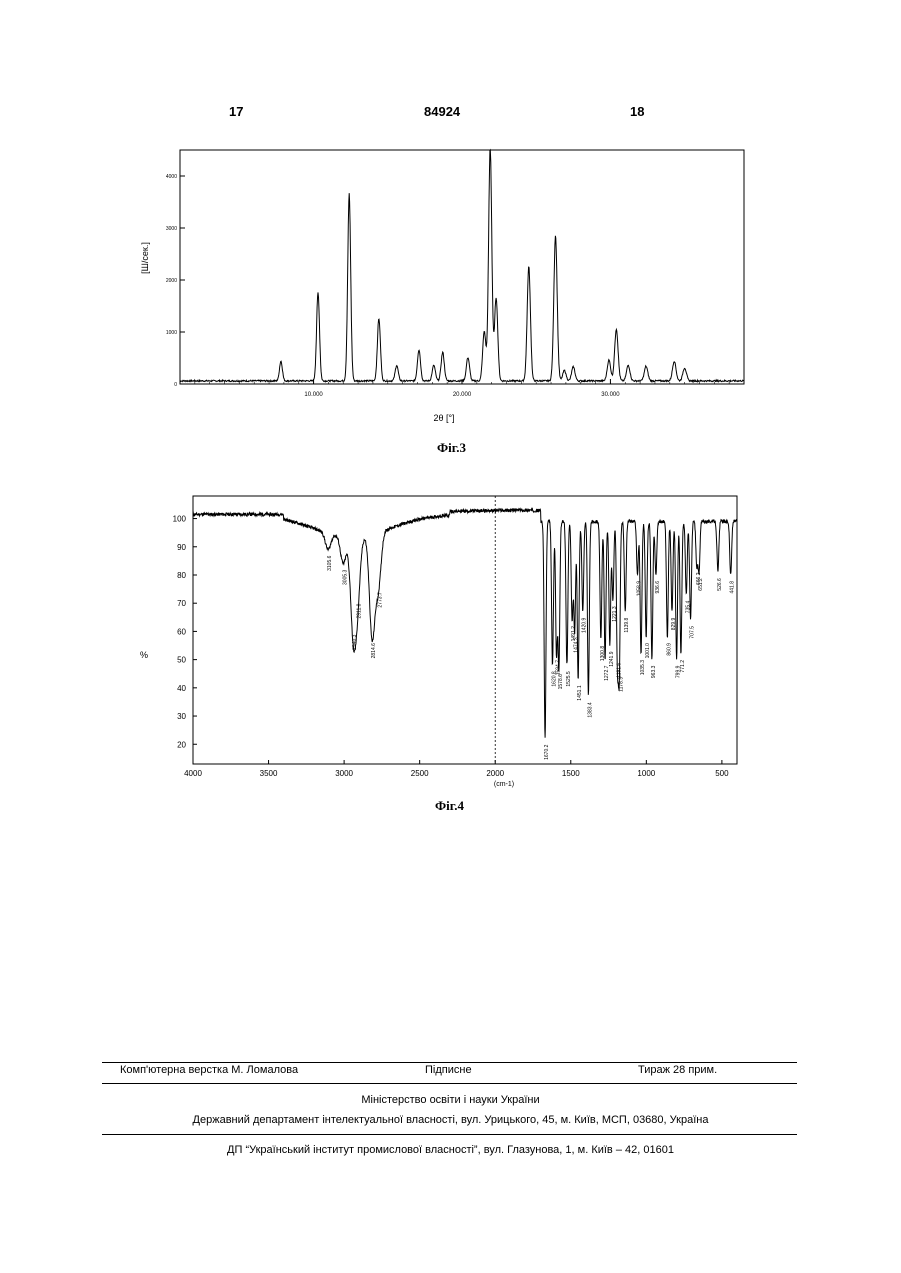  What do you see at coordinates (577, 645) in the screenshot?
I see `fig4-peak-label: 1474.3` at bounding box center [577, 645].